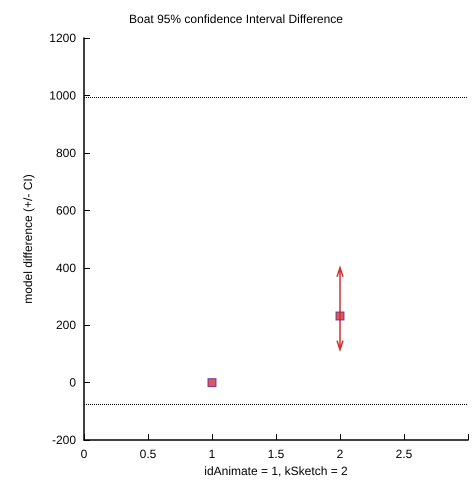 The width and height of the screenshot is (472, 482). Describe the element at coordinates (84, 454) in the screenshot. I see `x-tick-label: 0` at that location.